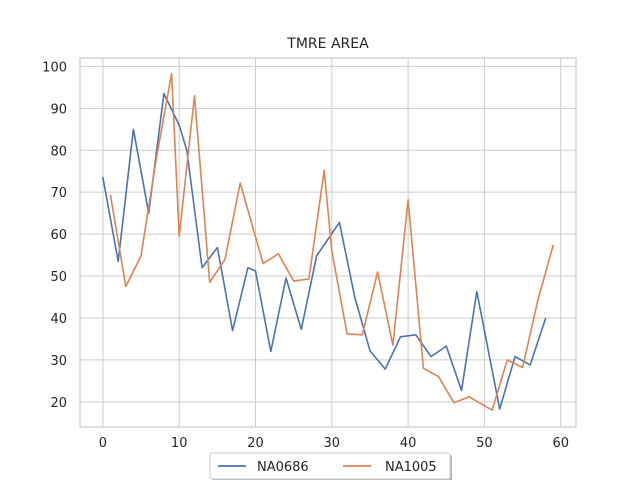  Describe the element at coordinates (327, 44) in the screenshot. I see `chart-title: TMRE AREA` at that location.